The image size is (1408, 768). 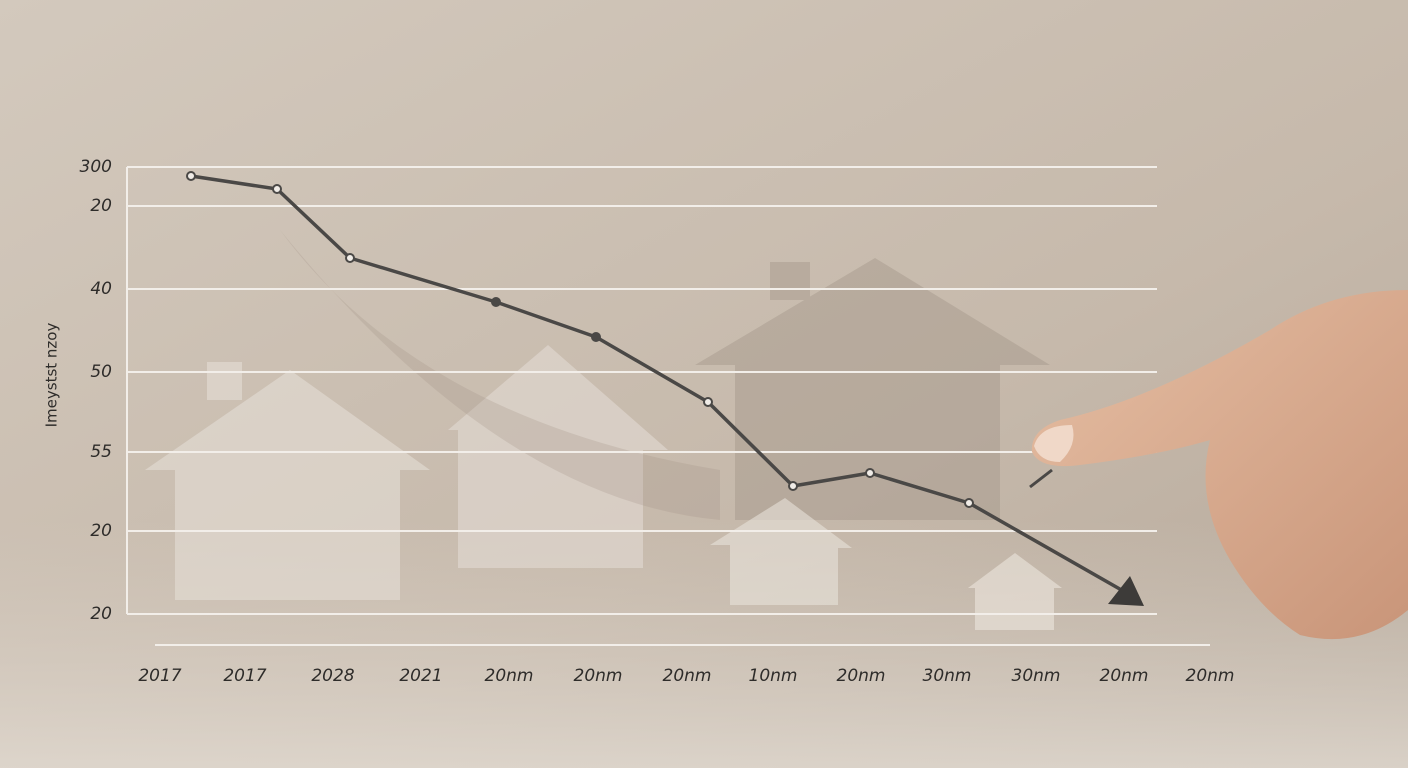 I want to click on x-label: 2021, so click(x=420, y=676).